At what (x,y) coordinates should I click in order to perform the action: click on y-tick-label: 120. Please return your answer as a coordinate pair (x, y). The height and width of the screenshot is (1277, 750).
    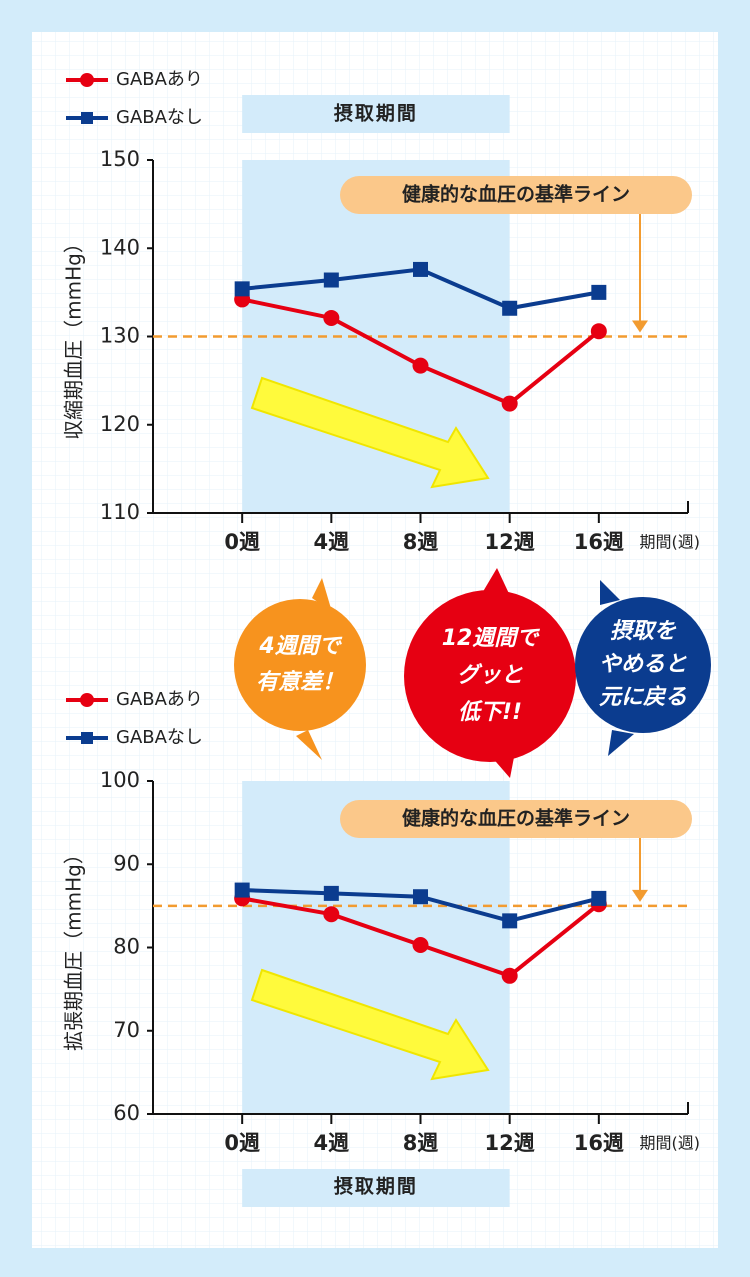
    Looking at the image, I should click on (120, 424).